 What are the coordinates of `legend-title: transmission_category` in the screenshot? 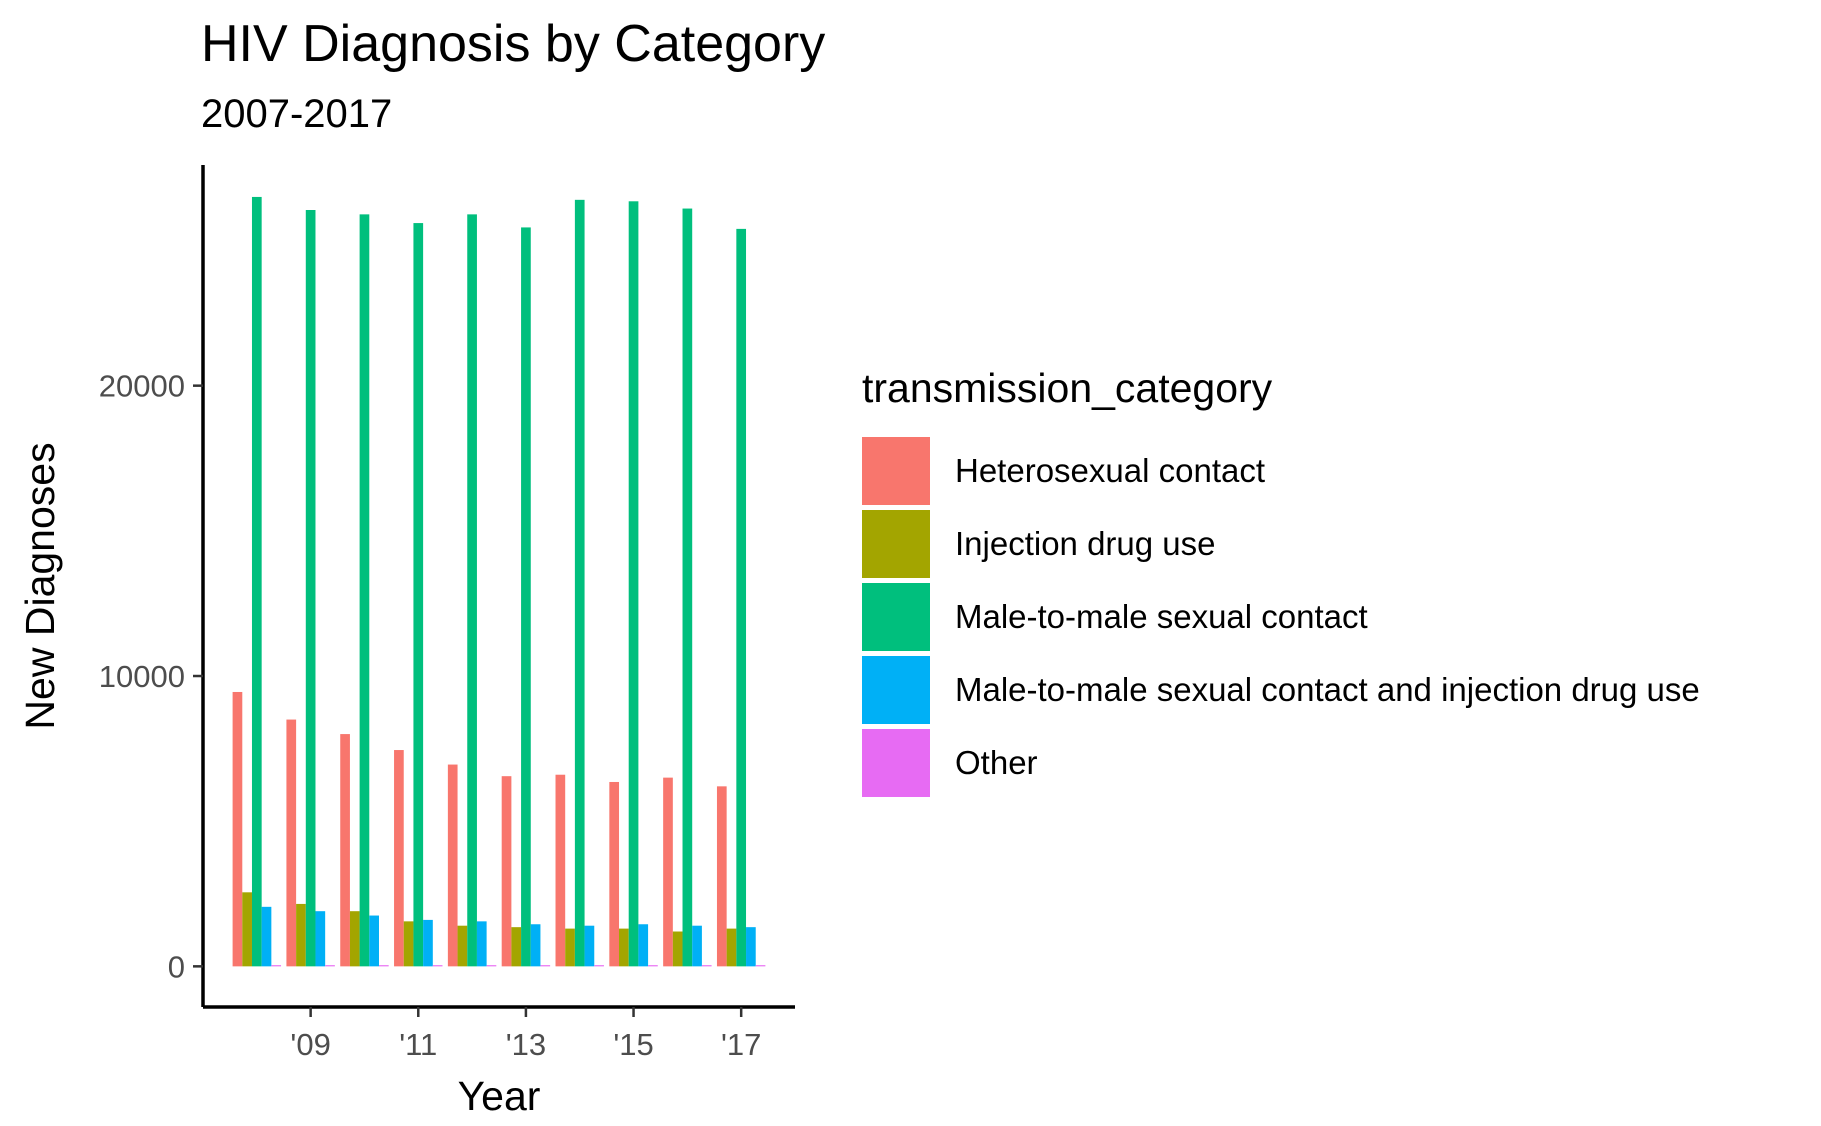 It's located at (1067, 388).